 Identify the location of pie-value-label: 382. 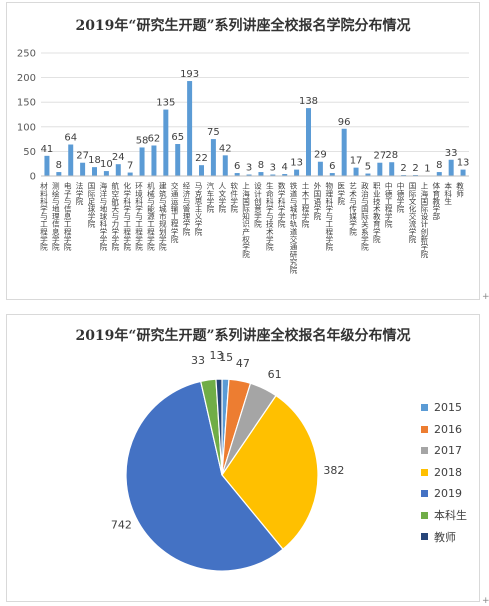
(333, 470).